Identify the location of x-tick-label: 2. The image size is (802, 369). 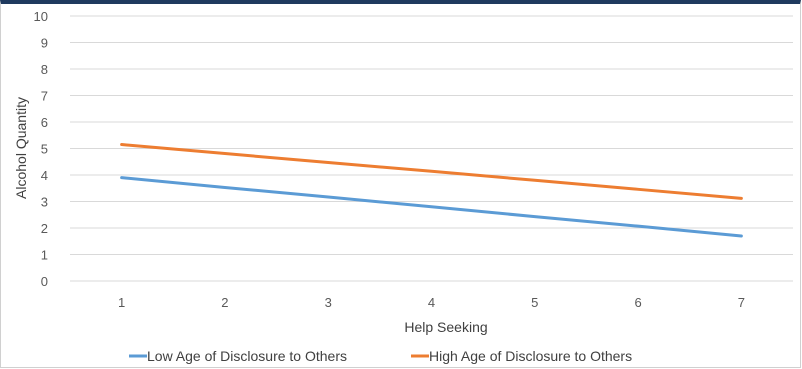
(224, 302).